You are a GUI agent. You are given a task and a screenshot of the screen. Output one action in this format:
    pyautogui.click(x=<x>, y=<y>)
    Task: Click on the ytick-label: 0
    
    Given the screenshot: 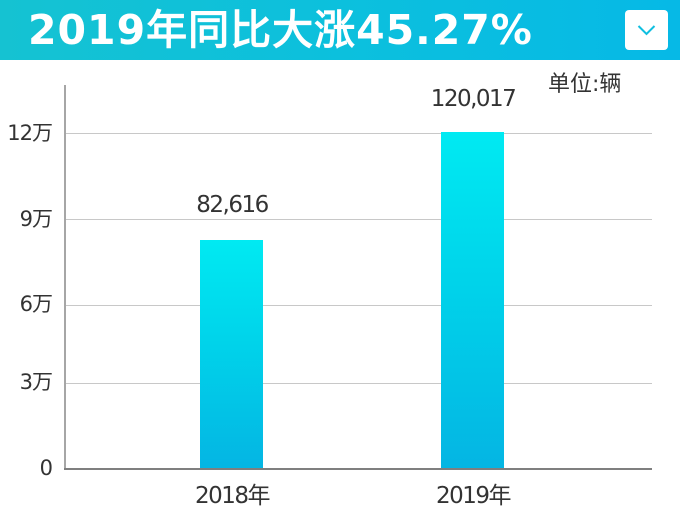 What is the action you would take?
    pyautogui.click(x=46, y=468)
    